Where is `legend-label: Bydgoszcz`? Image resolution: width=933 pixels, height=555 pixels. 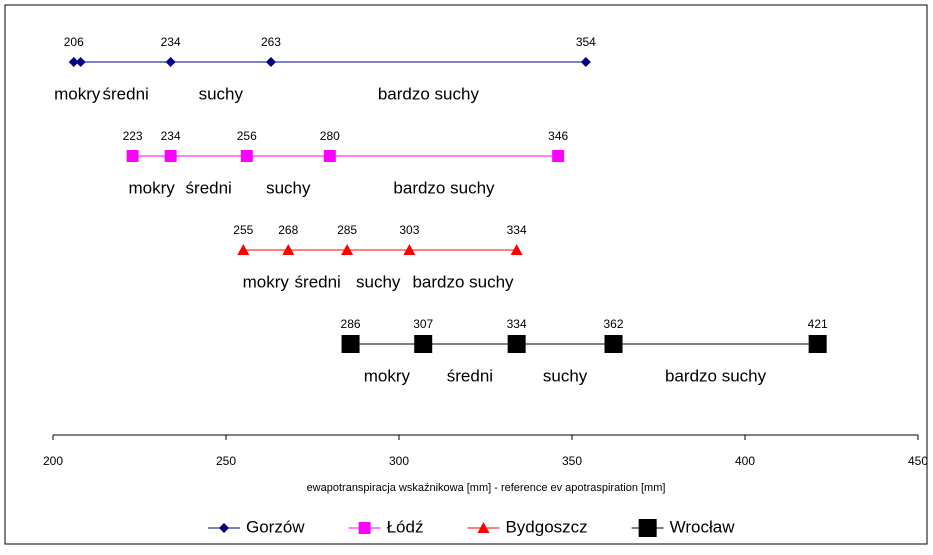
legend-label: Bydgoszcz is located at coordinates (546, 526).